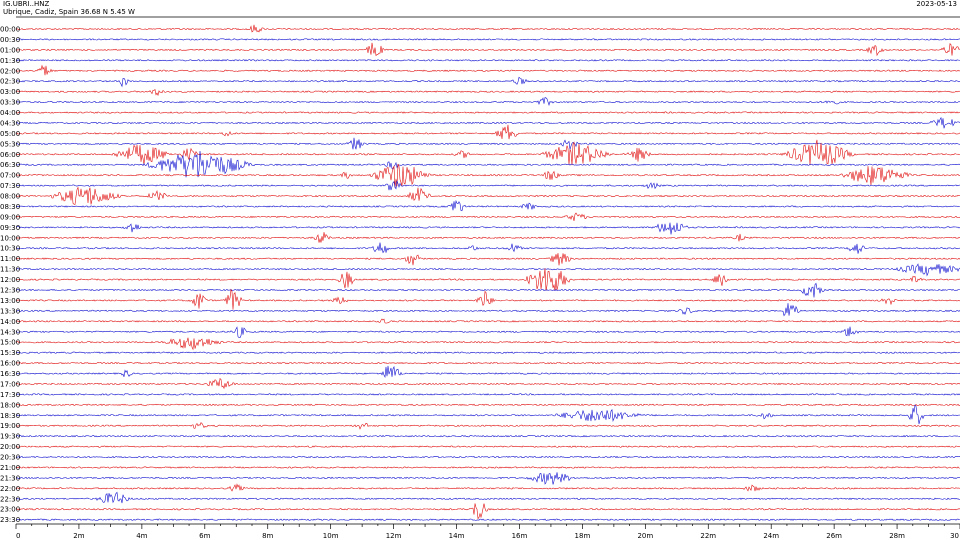 The image size is (960, 540). What do you see at coordinates (457, 536) in the screenshot?
I see `x-tick-label: 14m` at bounding box center [457, 536].